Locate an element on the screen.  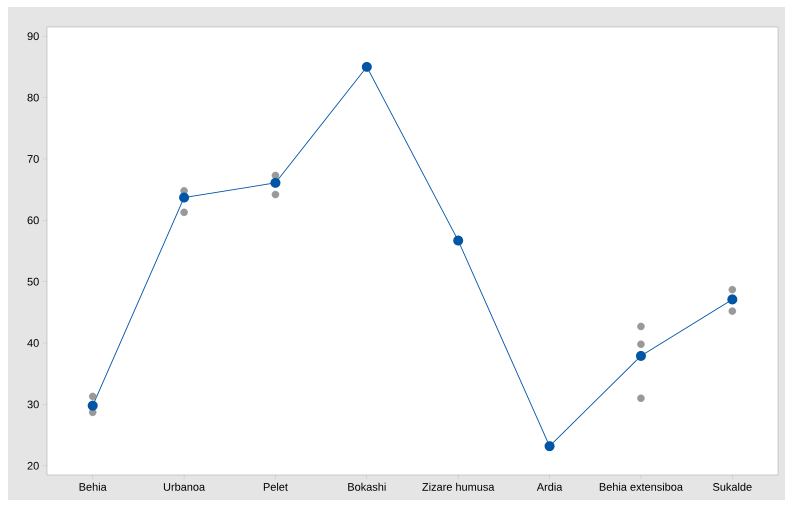
y-tick-label: 70 is located at coordinates (33, 159).